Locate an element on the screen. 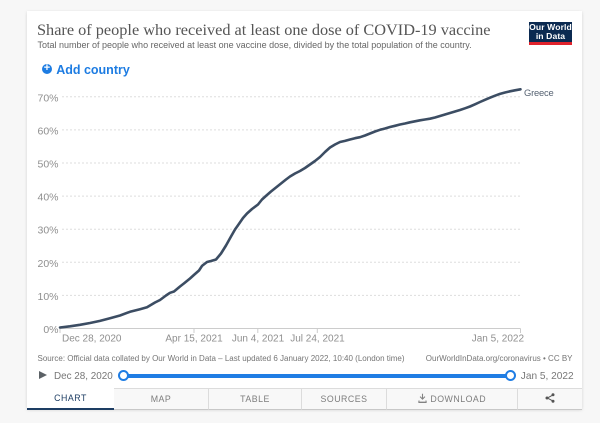 The image size is (600, 423). svg-text: 40% is located at coordinates (47, 198).